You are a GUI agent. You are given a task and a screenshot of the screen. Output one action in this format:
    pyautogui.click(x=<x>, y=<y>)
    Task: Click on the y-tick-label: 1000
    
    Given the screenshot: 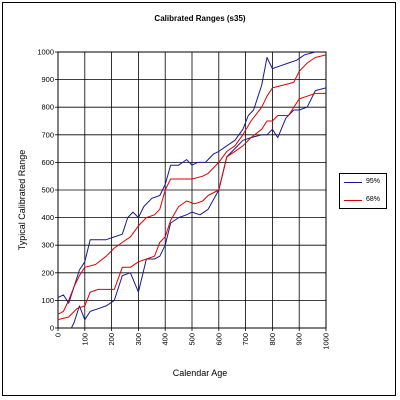 What is the action you would take?
    pyautogui.click(x=45, y=52)
    